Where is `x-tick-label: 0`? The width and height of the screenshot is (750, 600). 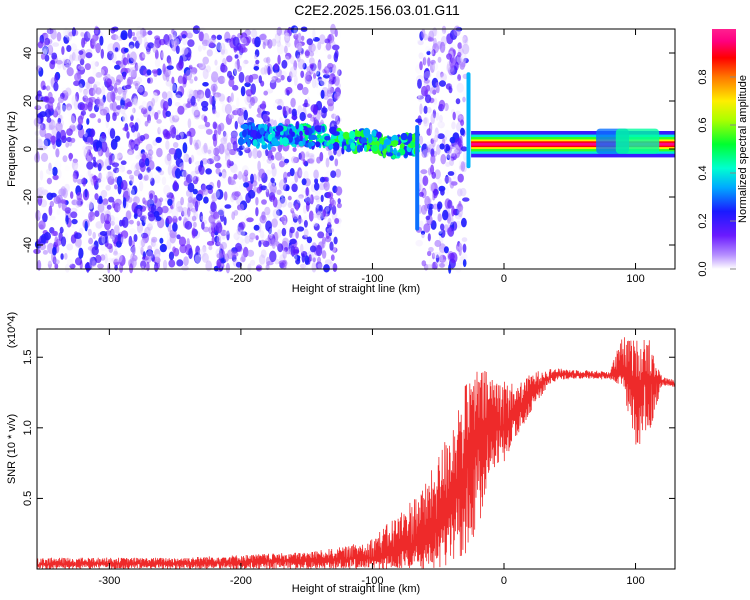 x-tick-label: 0 is located at coordinates (504, 581).